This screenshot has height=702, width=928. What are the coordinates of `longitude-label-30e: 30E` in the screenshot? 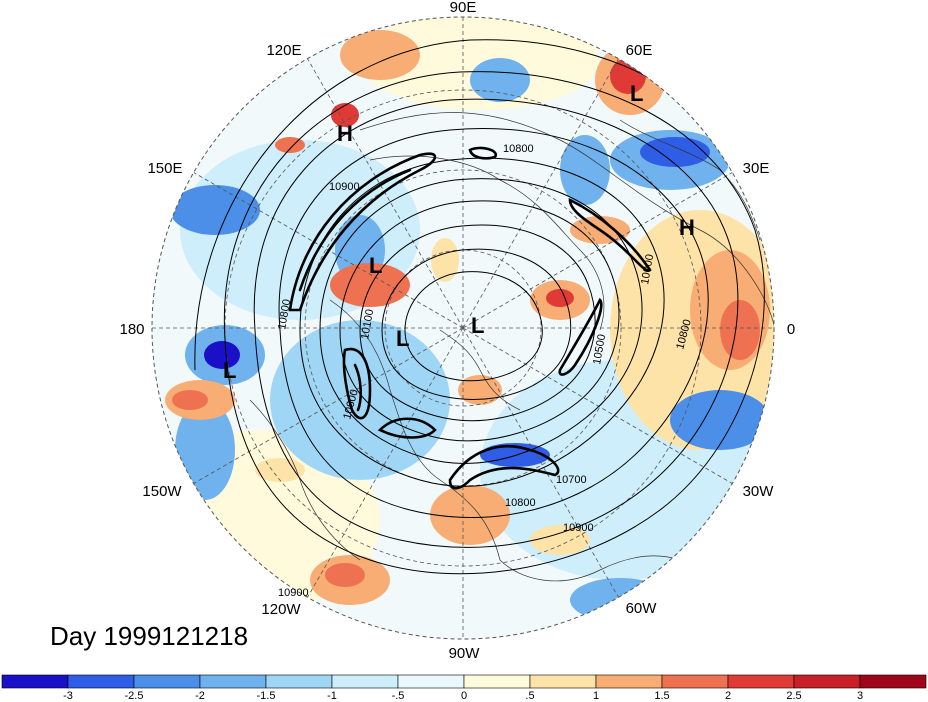 It's located at (756, 168).